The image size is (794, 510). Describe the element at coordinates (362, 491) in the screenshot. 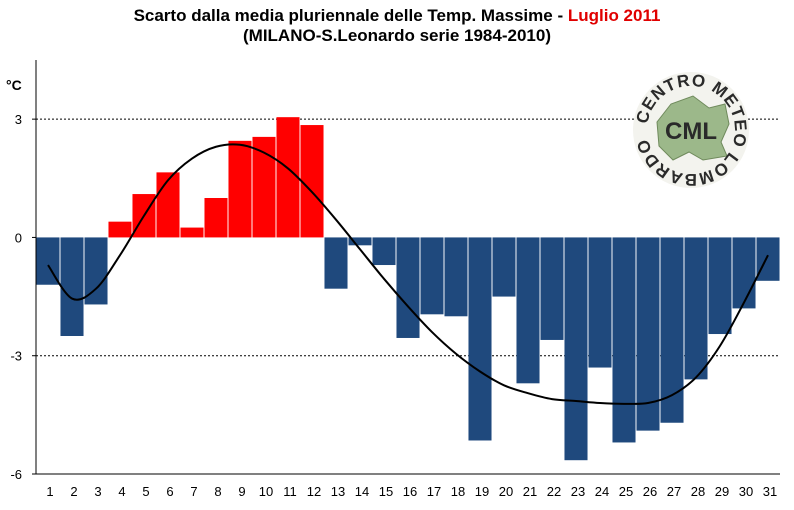

I see `x-tick-label: 14` at that location.